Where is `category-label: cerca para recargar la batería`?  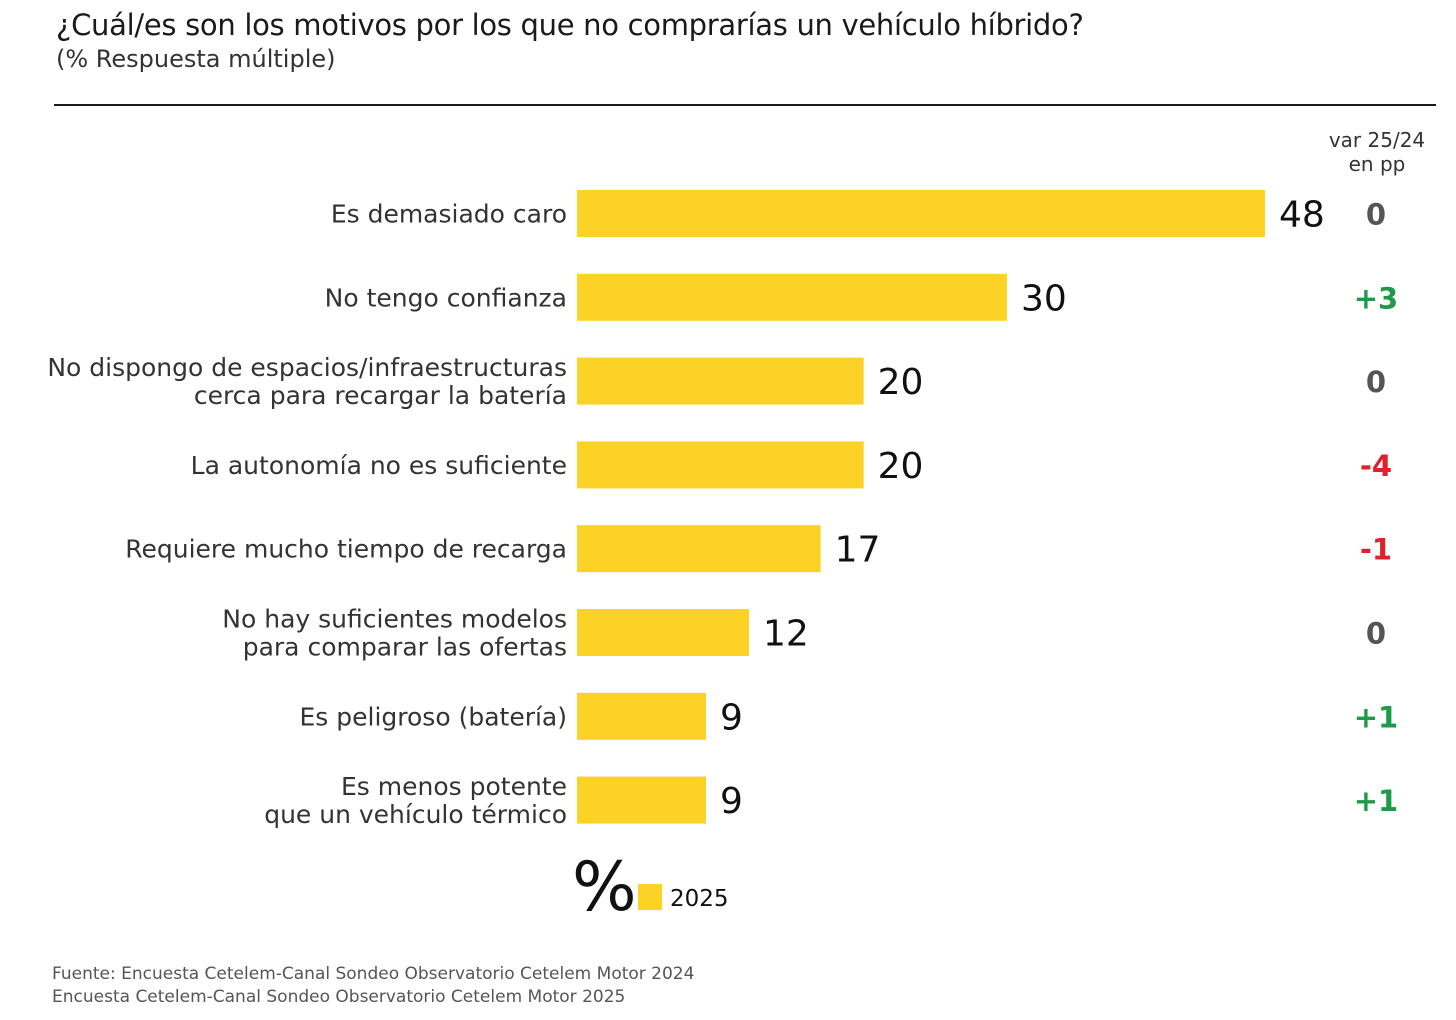 category-label: cerca para recargar la batería is located at coordinates (380, 395).